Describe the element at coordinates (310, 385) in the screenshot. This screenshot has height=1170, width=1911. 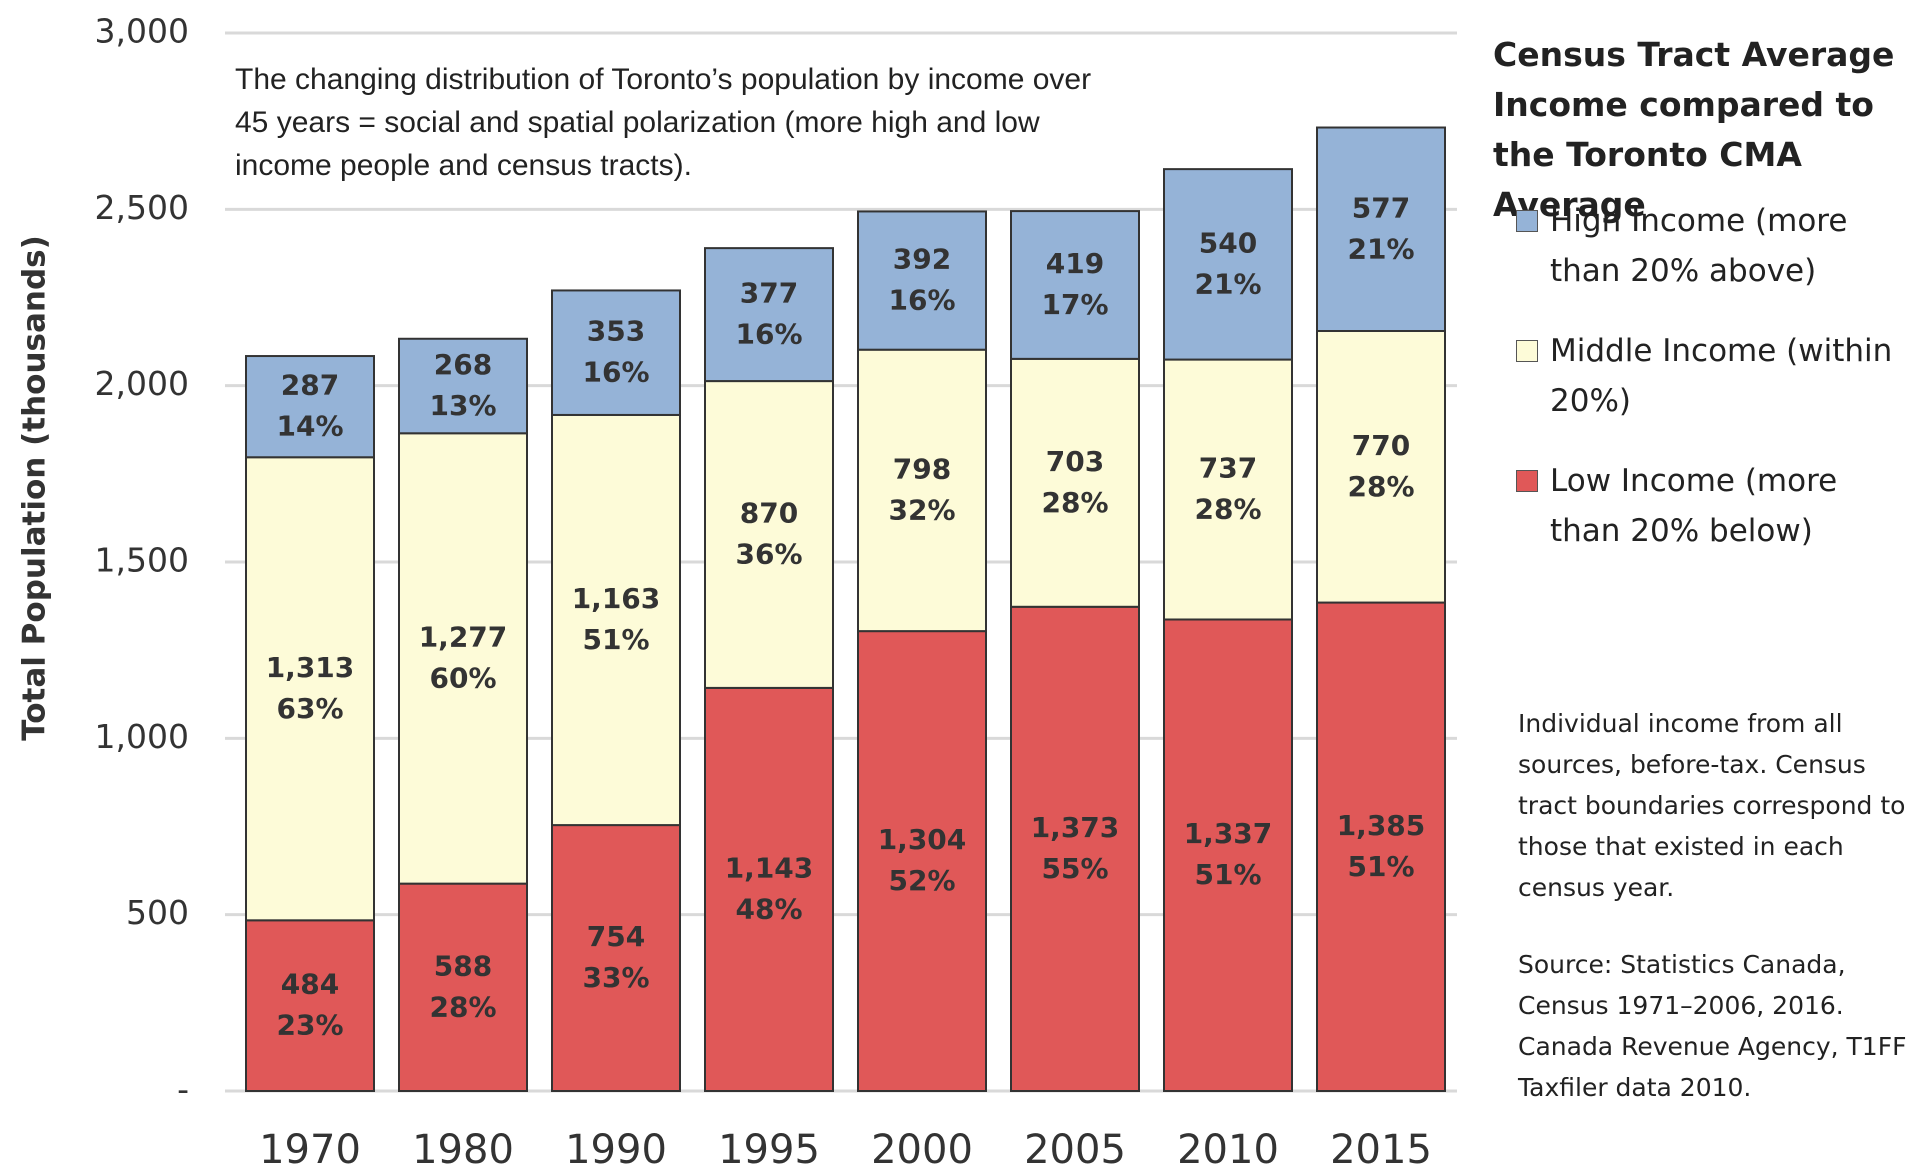
I see `data-label: 287` at that location.